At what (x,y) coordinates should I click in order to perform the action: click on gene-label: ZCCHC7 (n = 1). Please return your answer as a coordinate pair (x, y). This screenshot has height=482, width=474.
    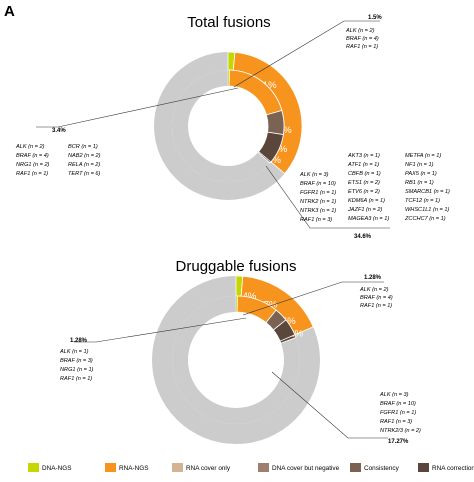
    Looking at the image, I should click on (425, 219).